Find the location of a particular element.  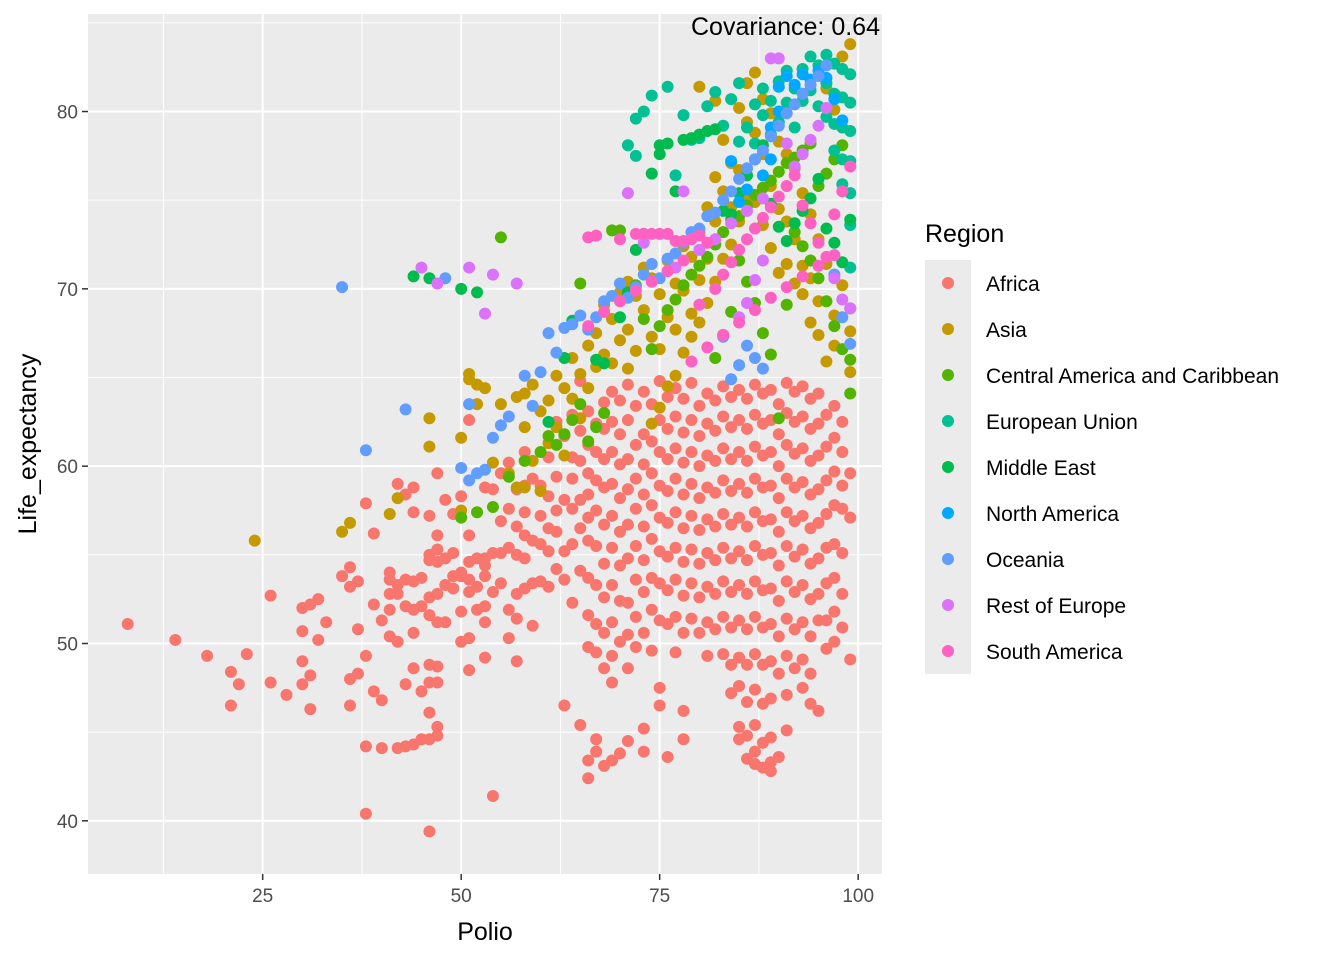

x-axis-title: Polio is located at coordinates (485, 932).